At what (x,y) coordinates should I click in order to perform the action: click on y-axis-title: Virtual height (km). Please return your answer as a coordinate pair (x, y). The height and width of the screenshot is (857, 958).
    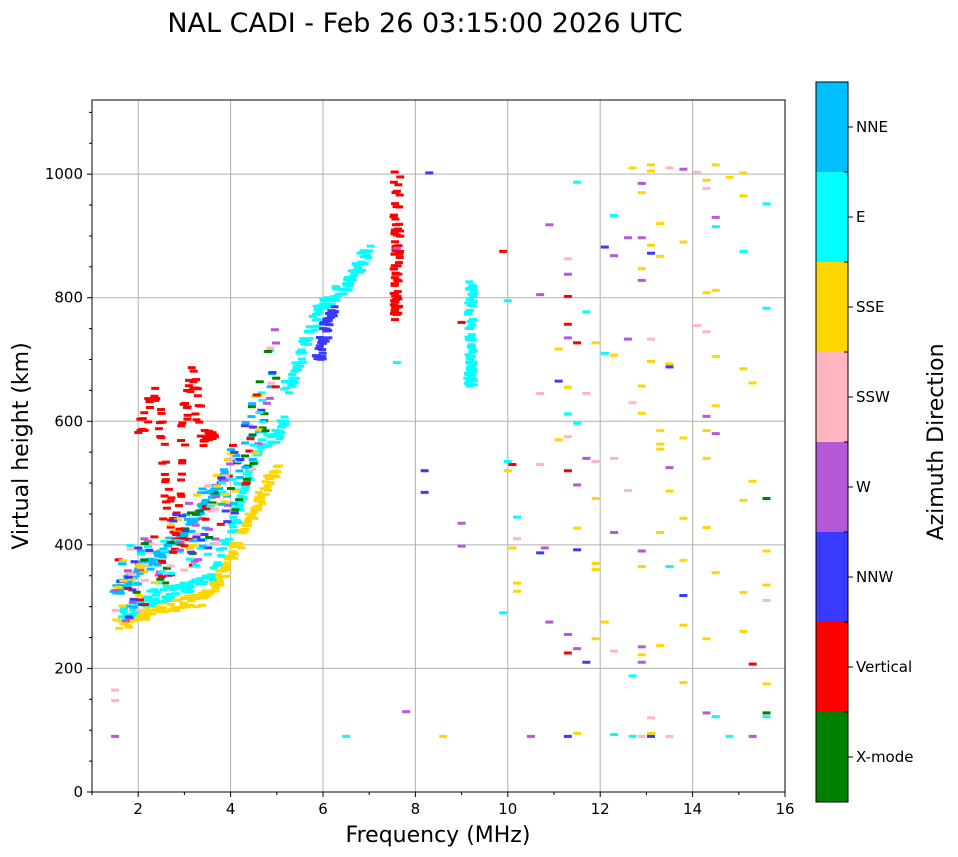
    Looking at the image, I should click on (21, 445).